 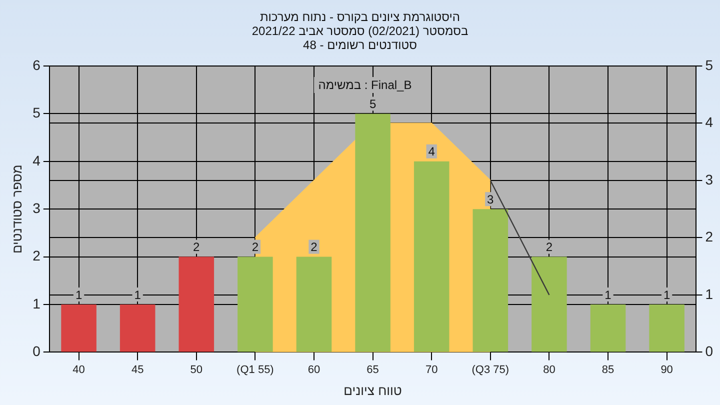 I want to click on y-tick-label: 5, so click(x=36, y=112).